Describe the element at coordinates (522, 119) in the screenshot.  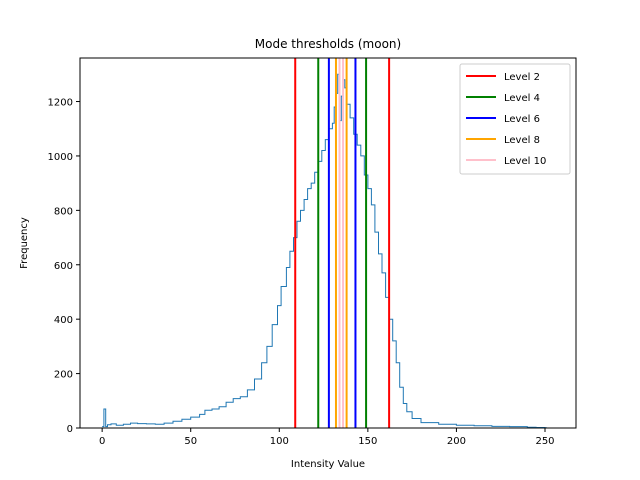
I see `legend-label: Level 6` at that location.